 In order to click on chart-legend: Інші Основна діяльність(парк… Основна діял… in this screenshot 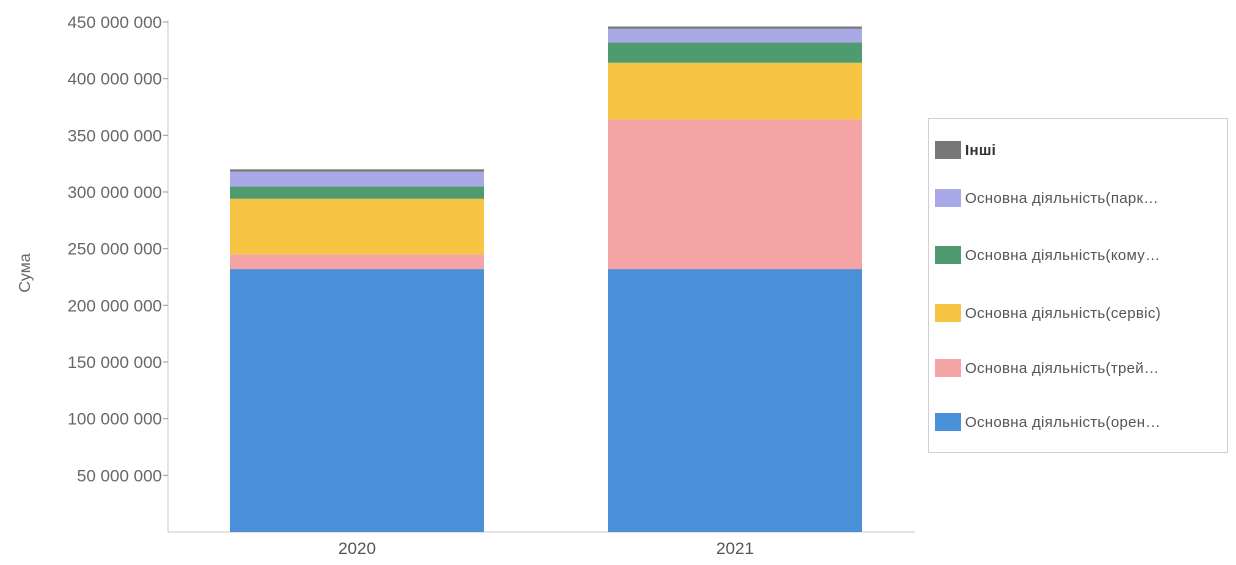, I will do `click(1078, 285)`.